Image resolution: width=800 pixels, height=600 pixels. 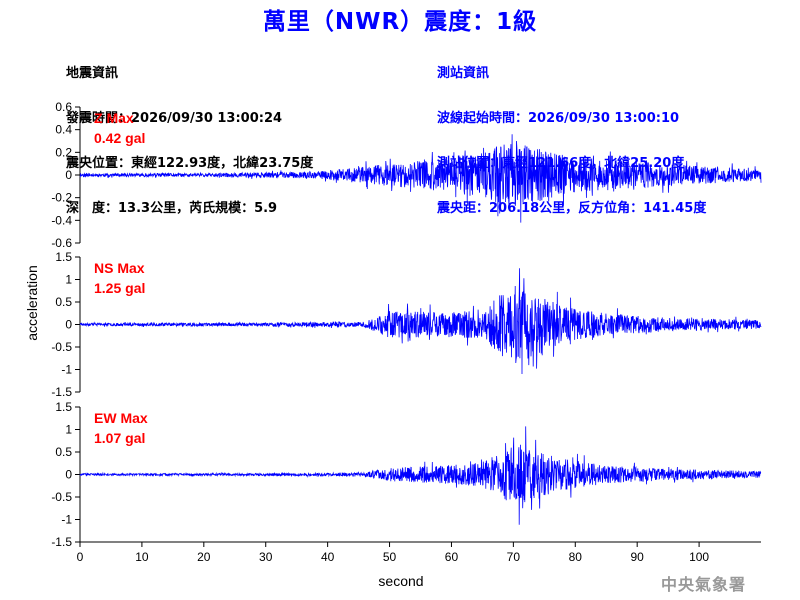 I want to click on earthquake-info-heading: 地震資訊, so click(x=92, y=73).